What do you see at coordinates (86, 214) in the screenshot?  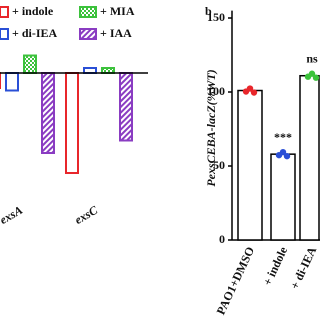 I see `x-tick-label: exsC` at bounding box center [86, 214].